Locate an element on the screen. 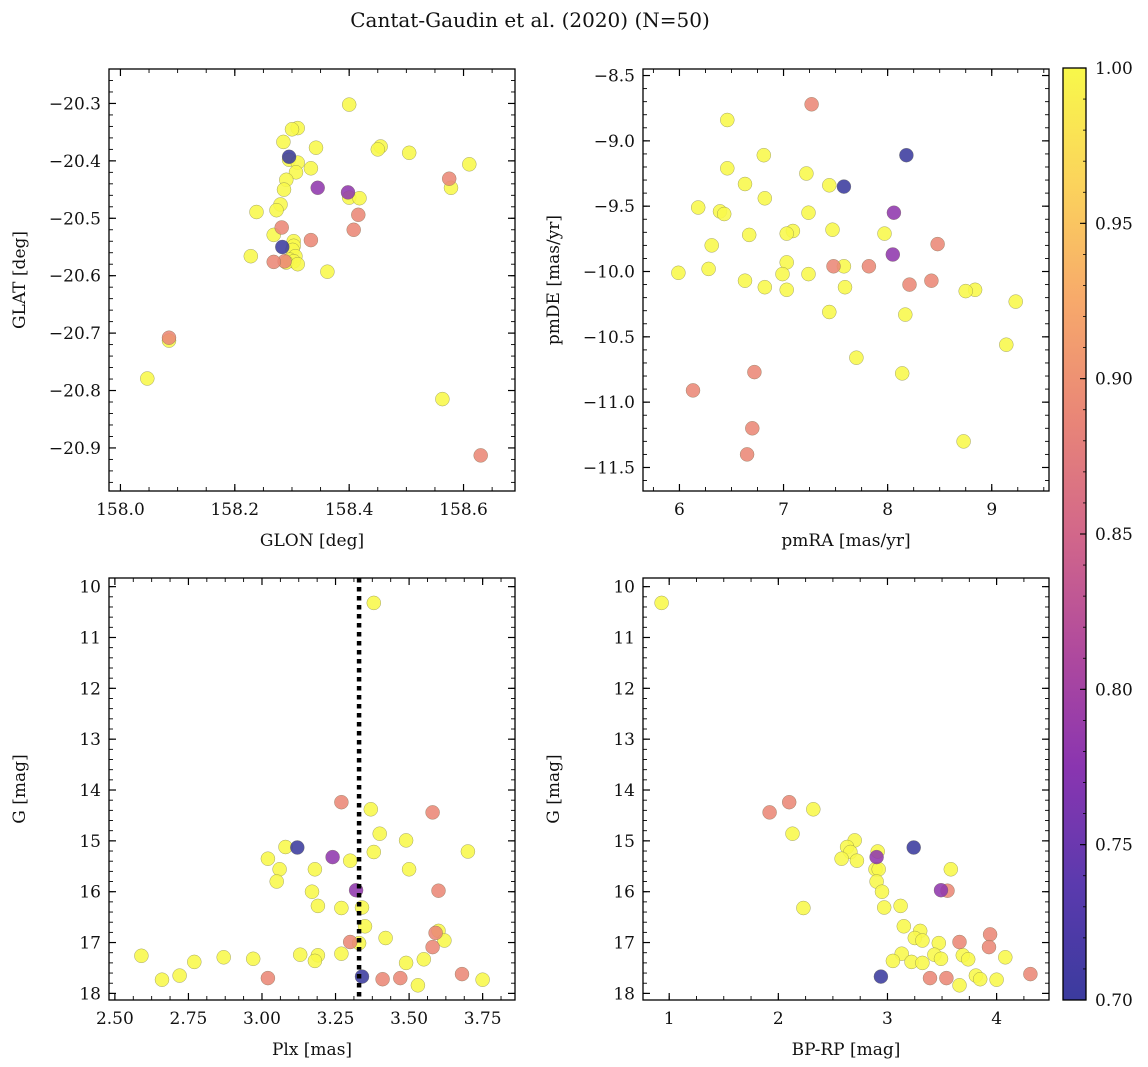 Image resolution: width=1148 pixels, height=1067 pixels. y-tick-label: −20.4 is located at coordinates (75, 162).